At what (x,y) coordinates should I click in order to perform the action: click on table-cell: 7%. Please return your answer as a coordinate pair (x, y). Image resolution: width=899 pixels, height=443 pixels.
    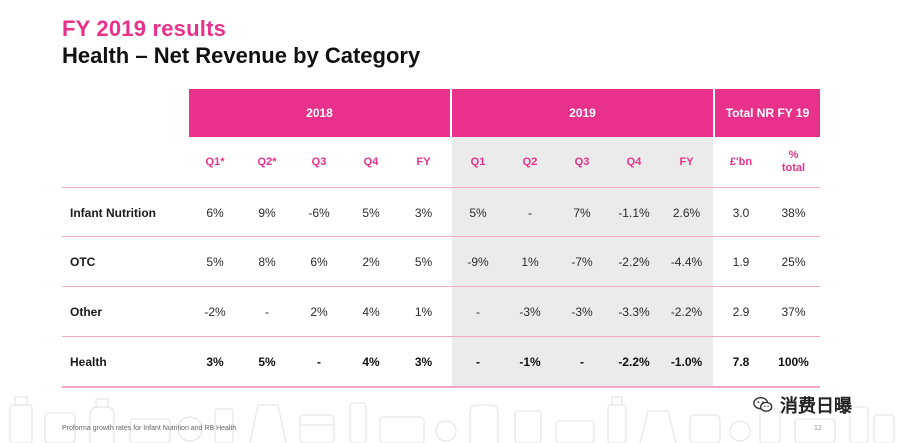
    Looking at the image, I should click on (582, 212).